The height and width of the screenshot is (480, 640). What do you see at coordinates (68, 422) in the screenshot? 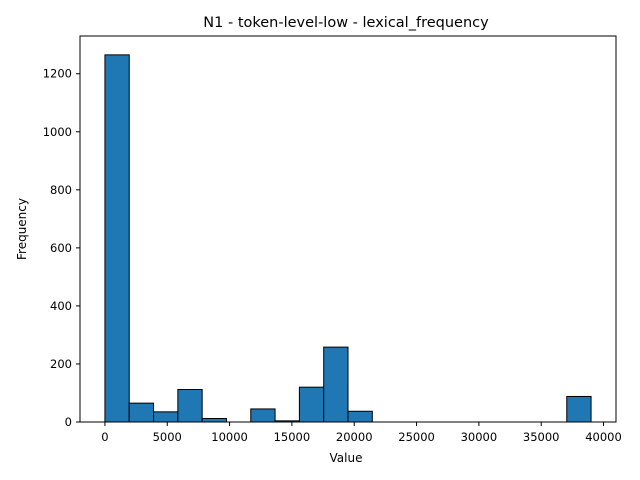
I see `y-tick-label: 0` at bounding box center [68, 422].